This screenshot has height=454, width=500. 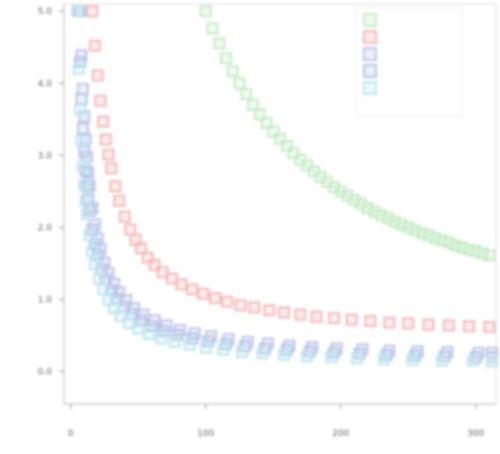 What do you see at coordinates (409, 62) in the screenshot?
I see `legend` at bounding box center [409, 62].